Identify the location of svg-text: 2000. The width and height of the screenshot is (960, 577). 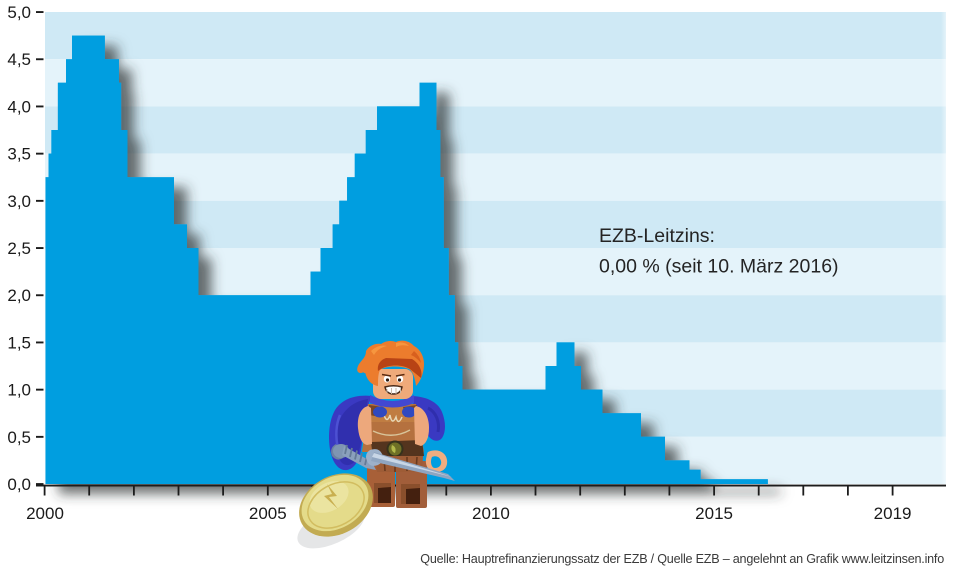
(45, 513).